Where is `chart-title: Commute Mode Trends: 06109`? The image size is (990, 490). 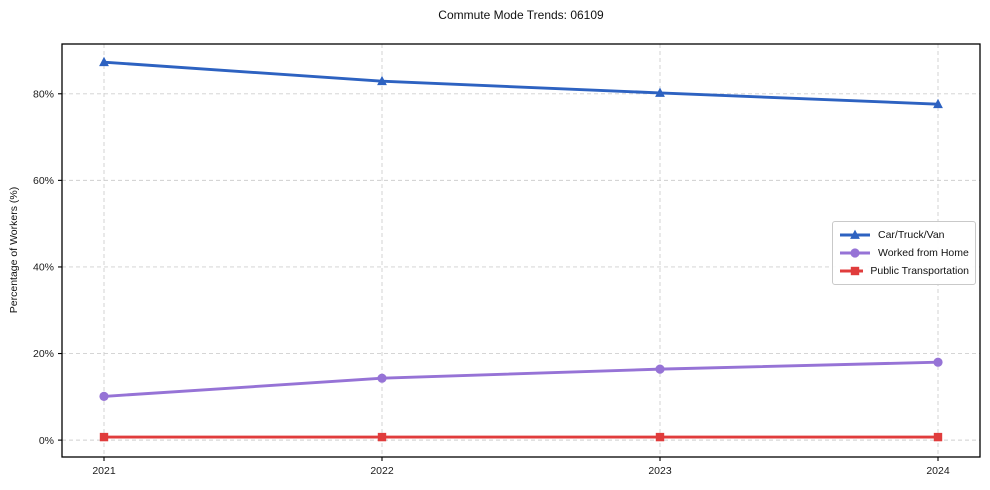
chart-title: Commute Mode Trends: 06109 is located at coordinates (521, 15).